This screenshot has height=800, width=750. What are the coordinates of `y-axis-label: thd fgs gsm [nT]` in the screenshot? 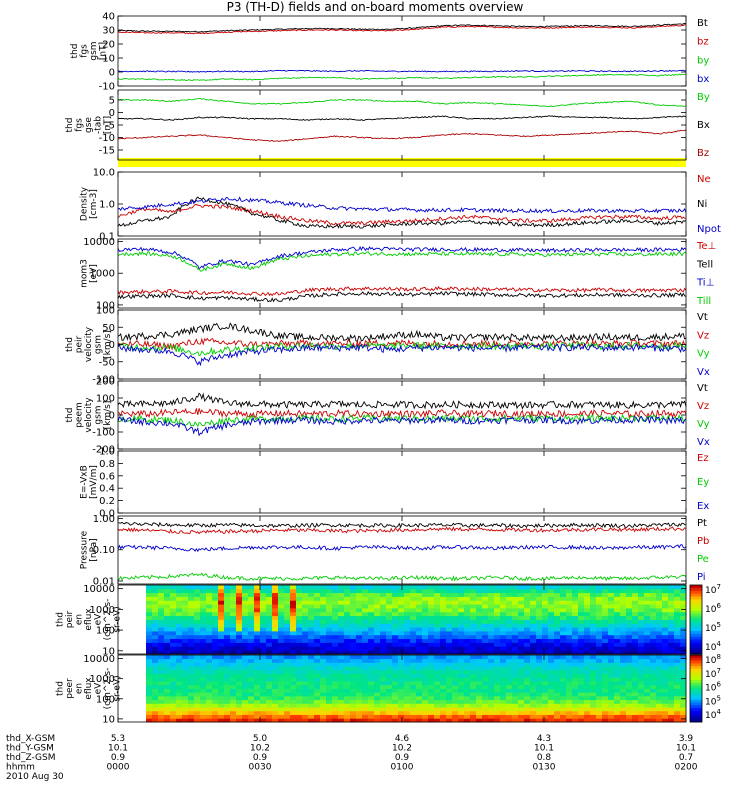 It's located at (89, 50).